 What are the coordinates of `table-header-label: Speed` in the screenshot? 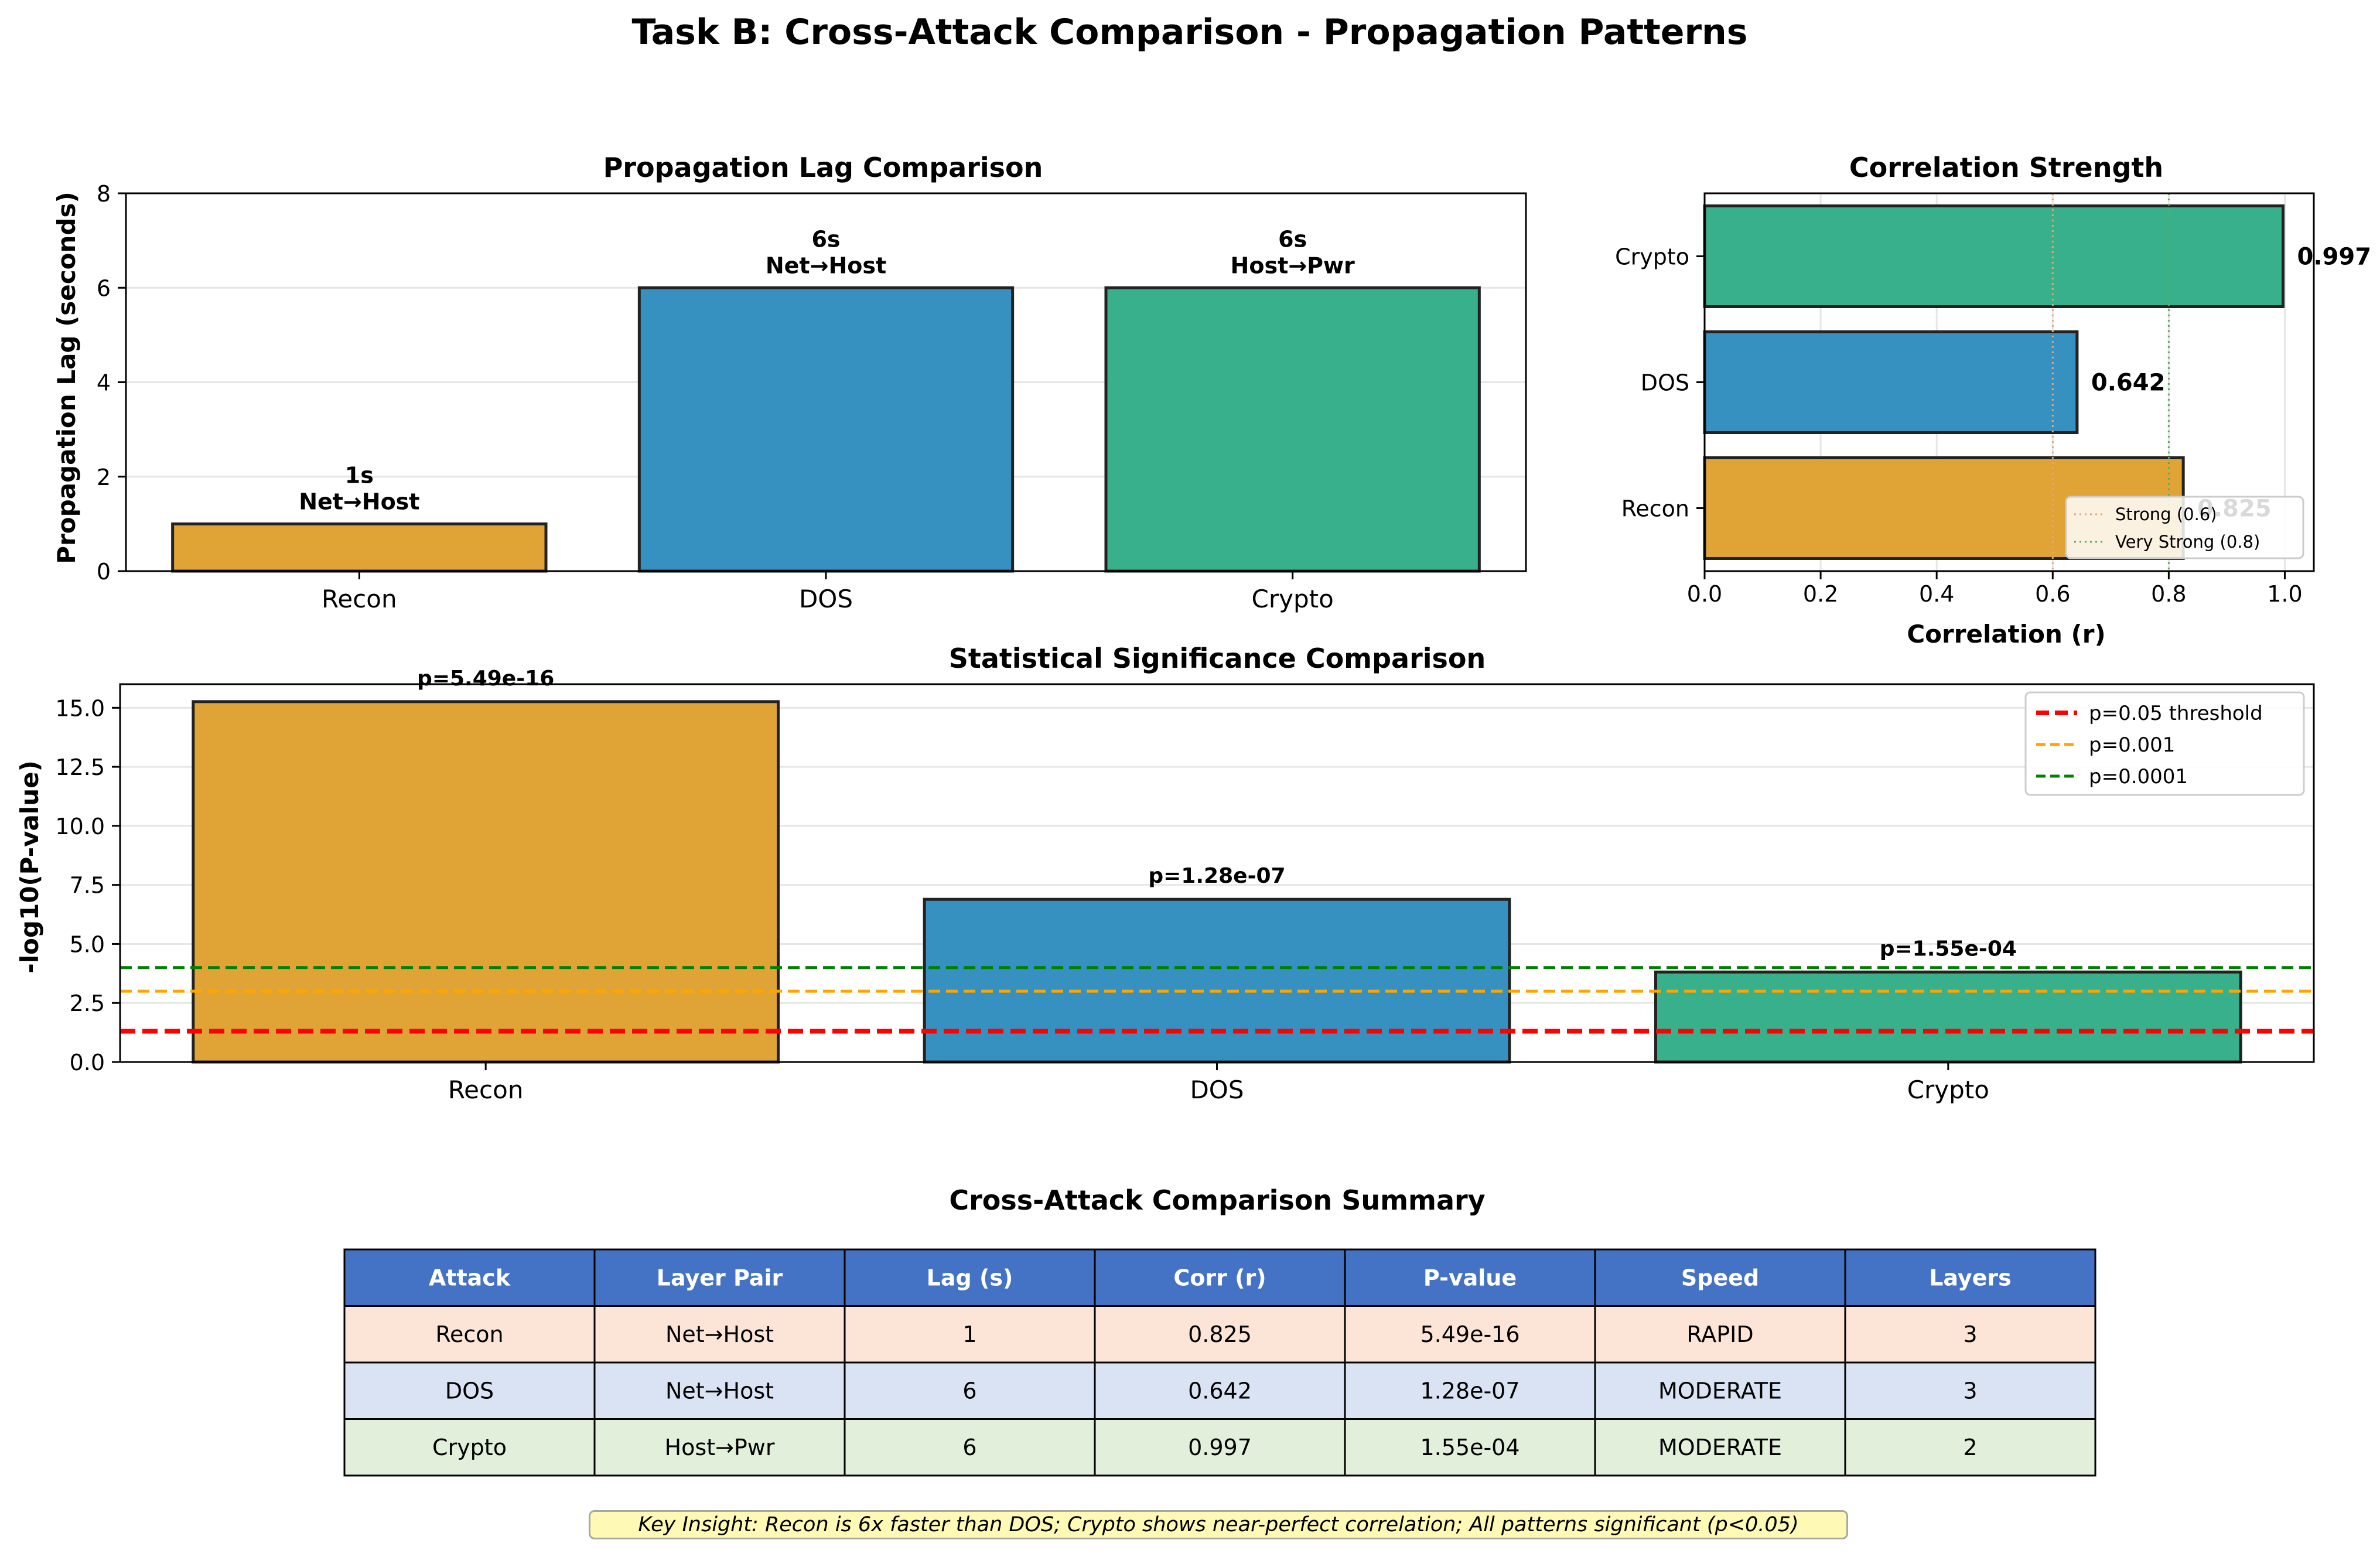 It's located at (1720, 1277).